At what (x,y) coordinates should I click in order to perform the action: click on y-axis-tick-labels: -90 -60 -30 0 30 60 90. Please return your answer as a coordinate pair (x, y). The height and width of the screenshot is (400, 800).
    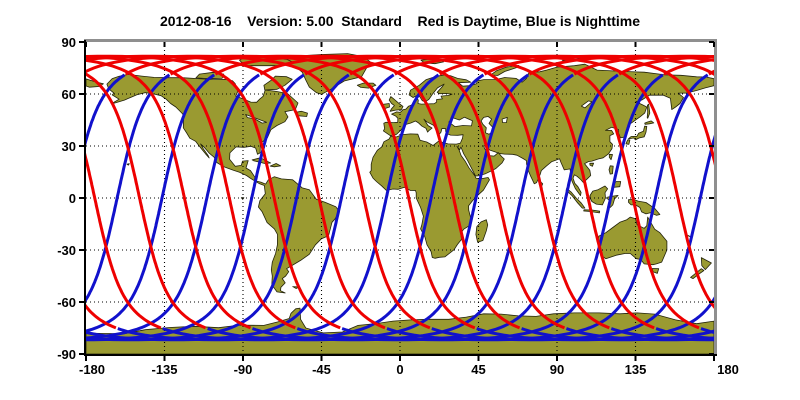
    Looking at the image, I should click on (66, 198).